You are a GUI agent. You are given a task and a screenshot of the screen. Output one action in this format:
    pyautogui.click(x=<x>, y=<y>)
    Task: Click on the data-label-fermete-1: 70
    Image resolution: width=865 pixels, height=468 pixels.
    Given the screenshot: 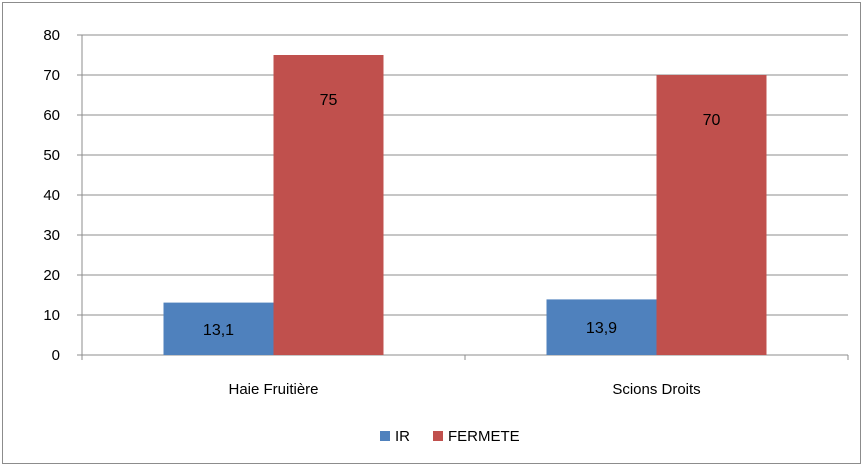 What is the action you would take?
    pyautogui.click(x=712, y=120)
    